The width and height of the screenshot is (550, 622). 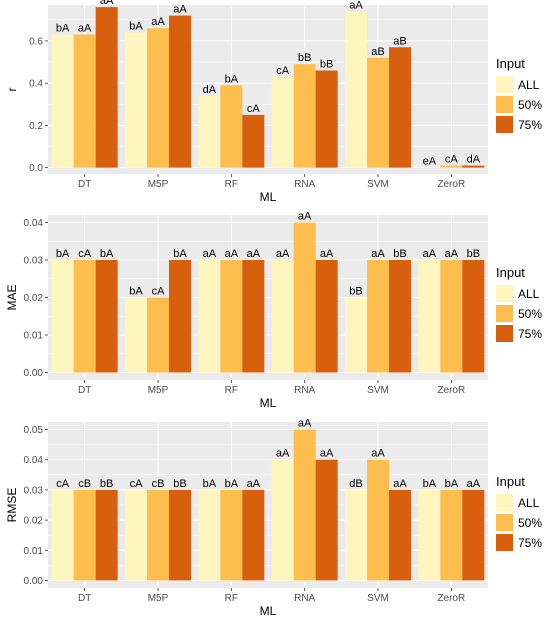 I want to click on x-axis-title: ML, so click(x=268, y=611).